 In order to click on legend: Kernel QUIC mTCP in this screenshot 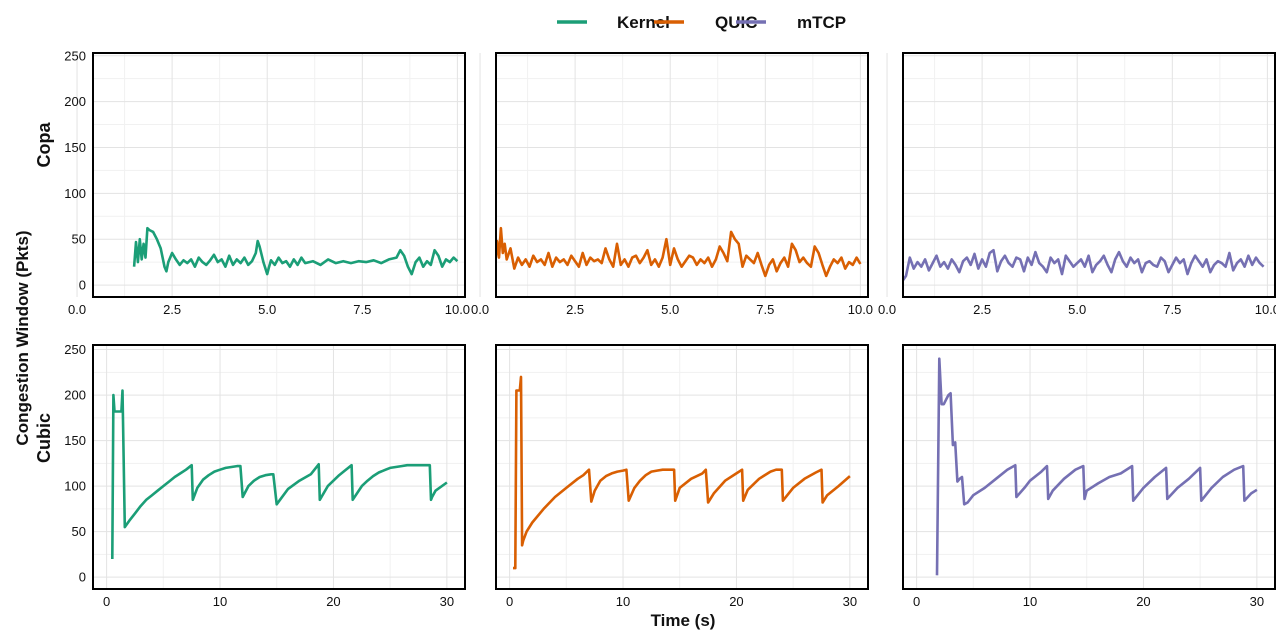, I will do `click(701, 22)`.